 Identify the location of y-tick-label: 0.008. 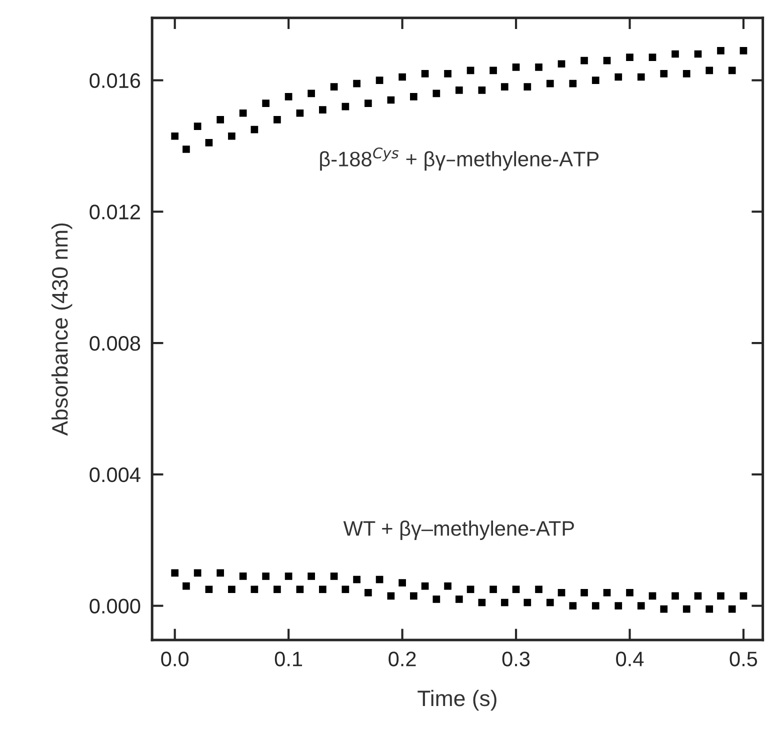
(115, 343).